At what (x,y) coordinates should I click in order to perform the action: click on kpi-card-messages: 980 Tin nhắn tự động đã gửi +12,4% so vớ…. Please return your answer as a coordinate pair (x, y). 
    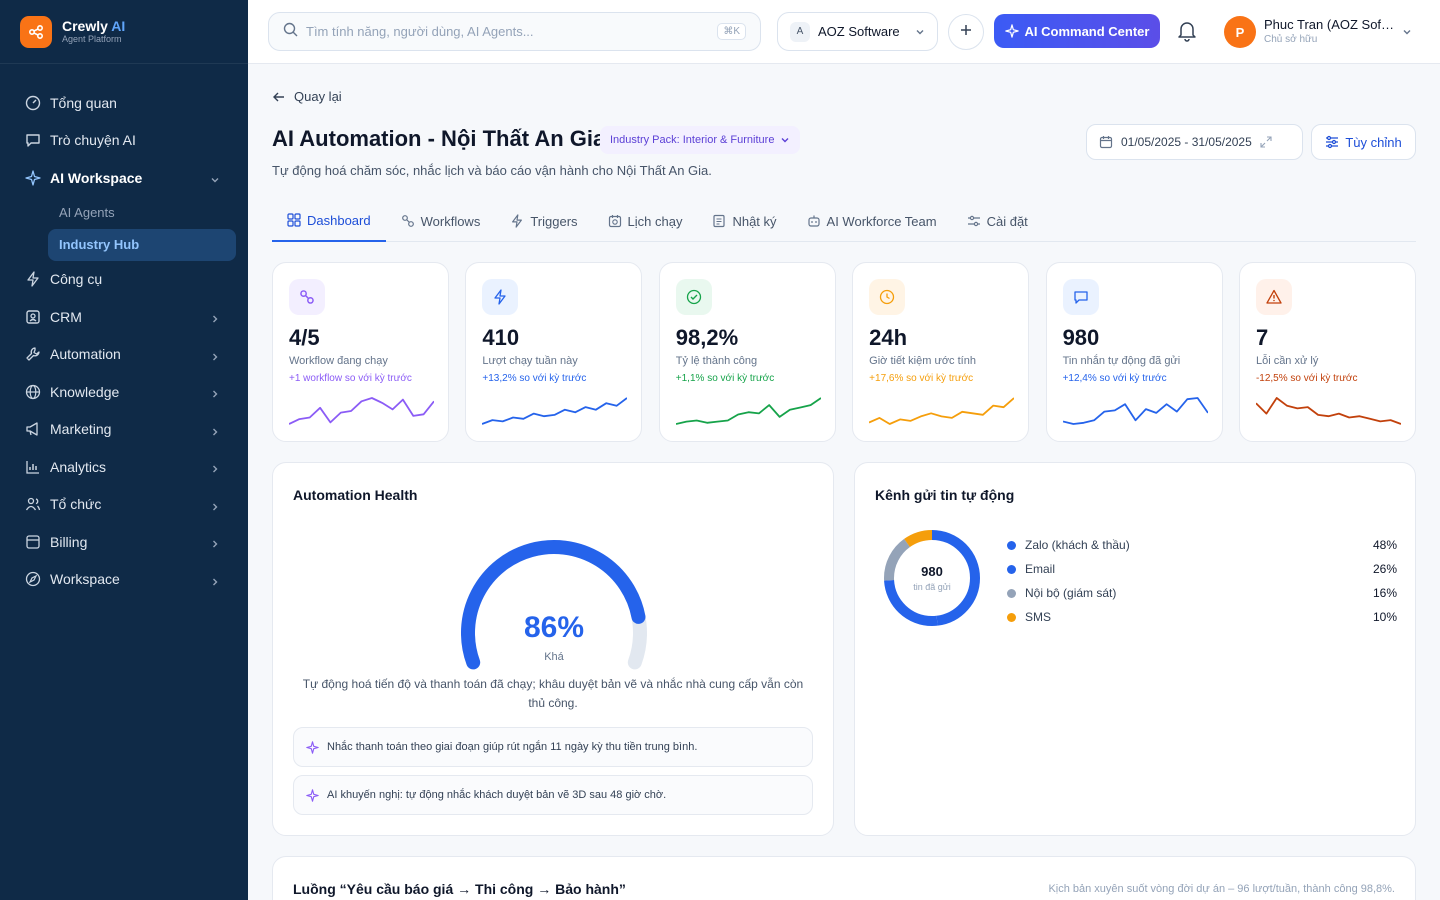
    Looking at the image, I should click on (1134, 352).